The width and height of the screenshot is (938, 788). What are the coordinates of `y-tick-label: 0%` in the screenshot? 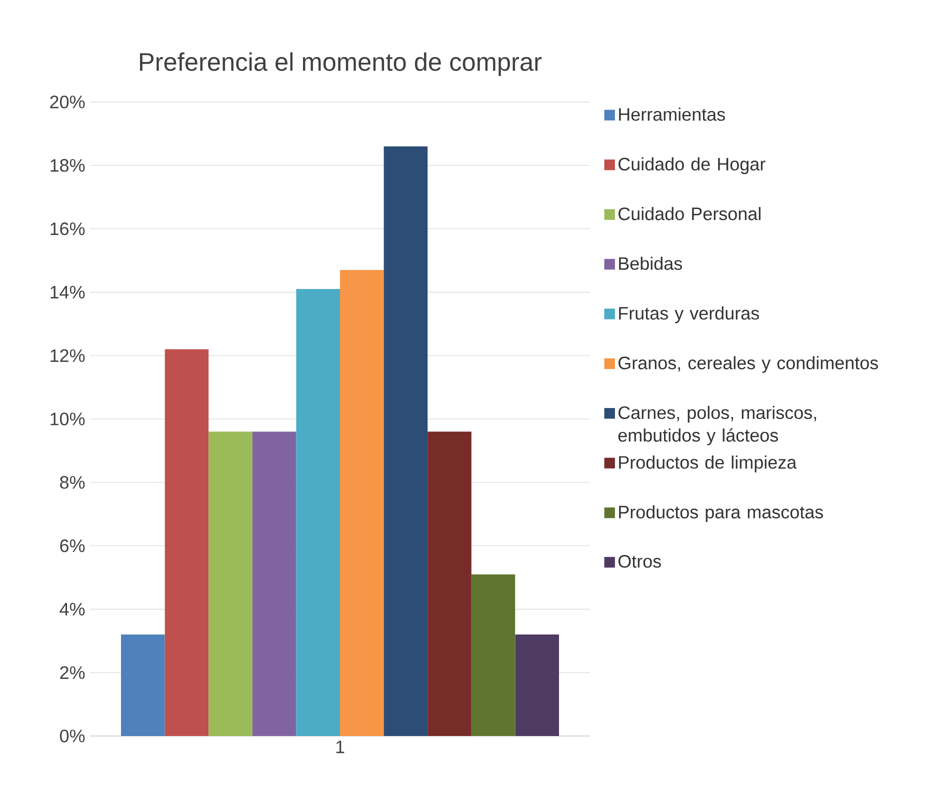 It's located at (72, 736).